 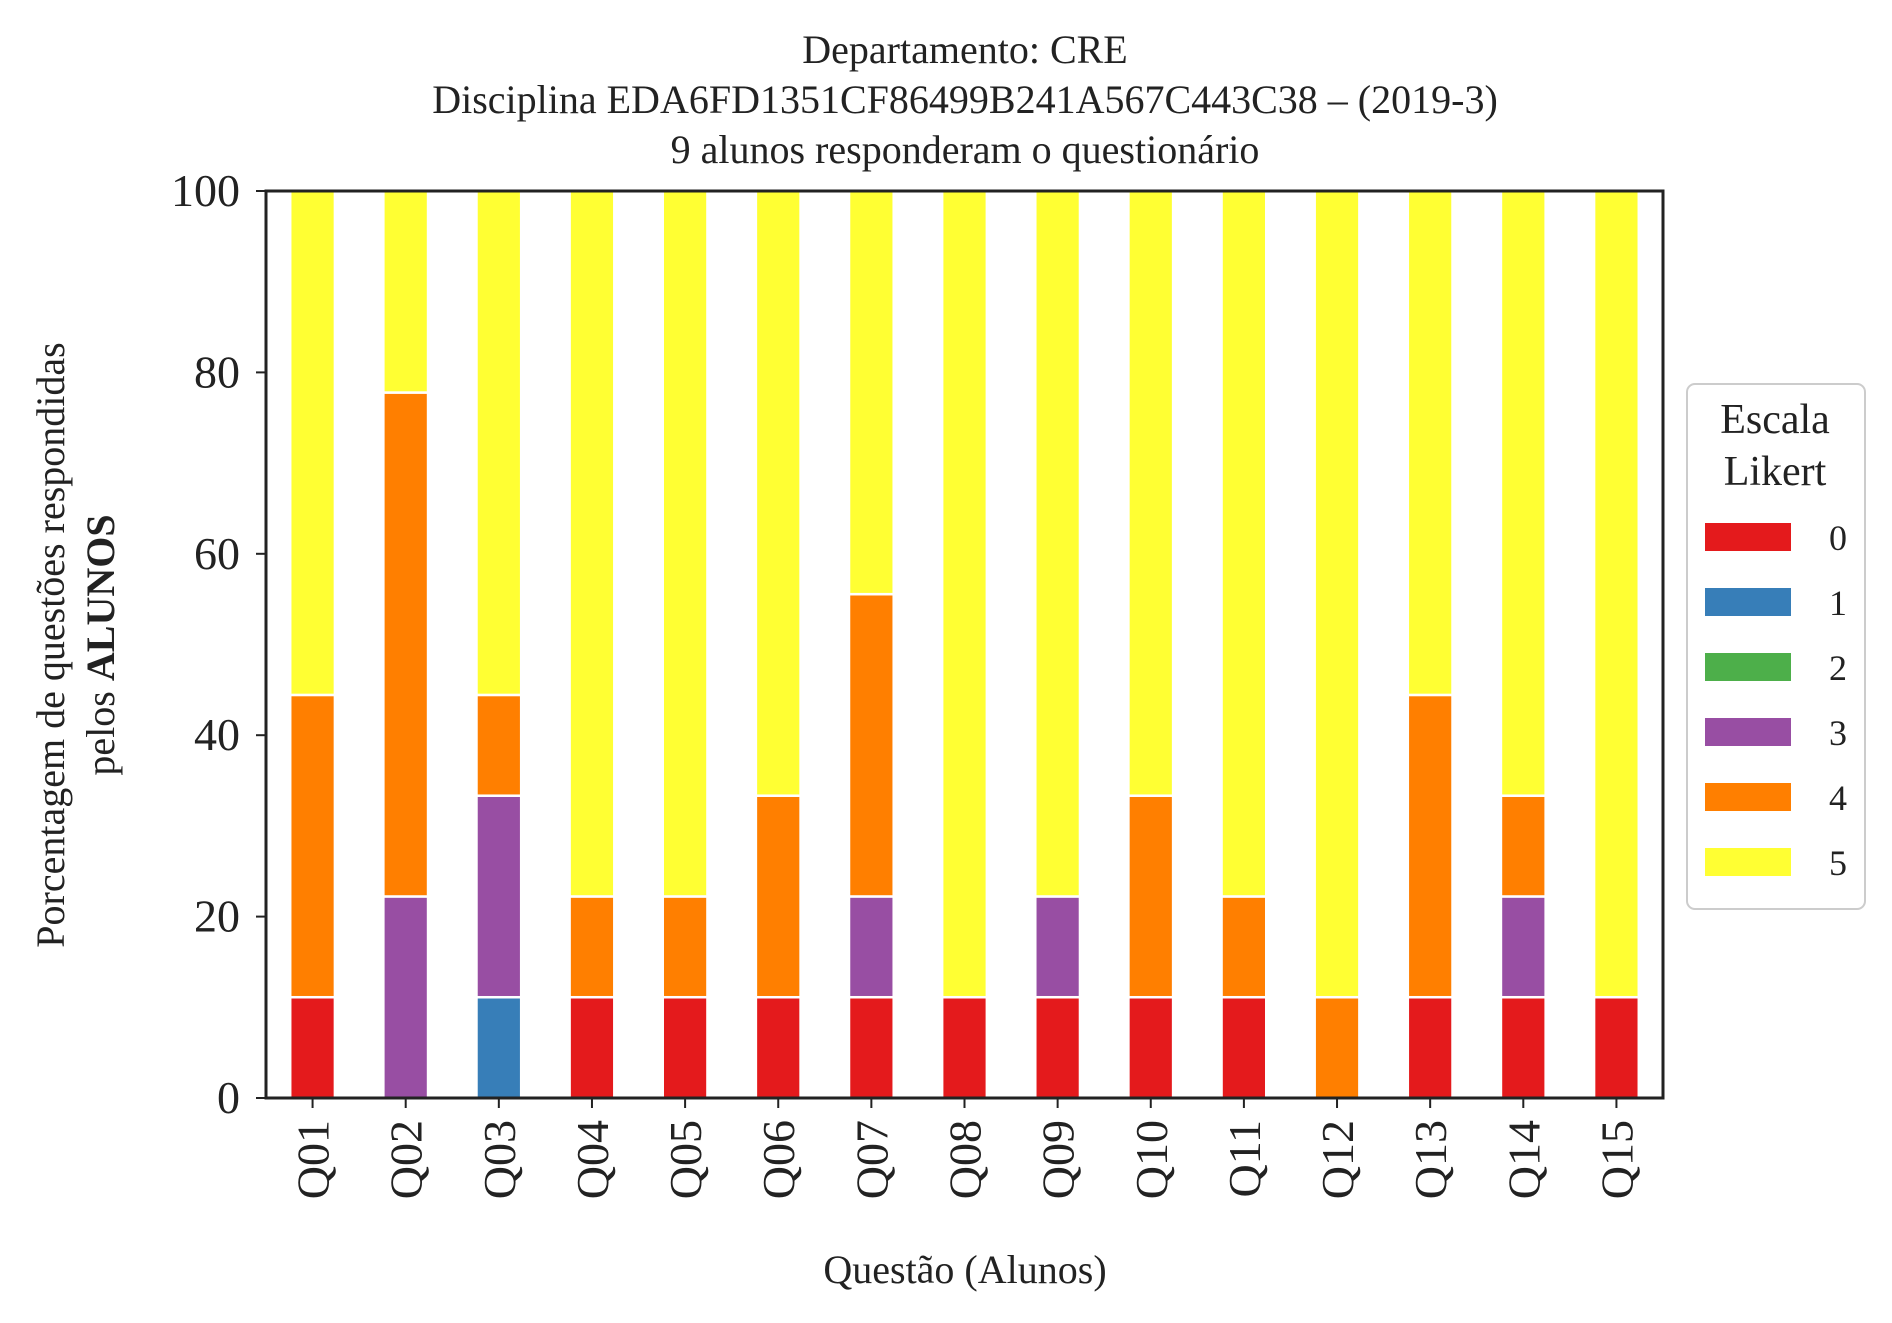 What do you see at coordinates (778, 1159) in the screenshot?
I see `x-tick-label: Q06` at bounding box center [778, 1159].